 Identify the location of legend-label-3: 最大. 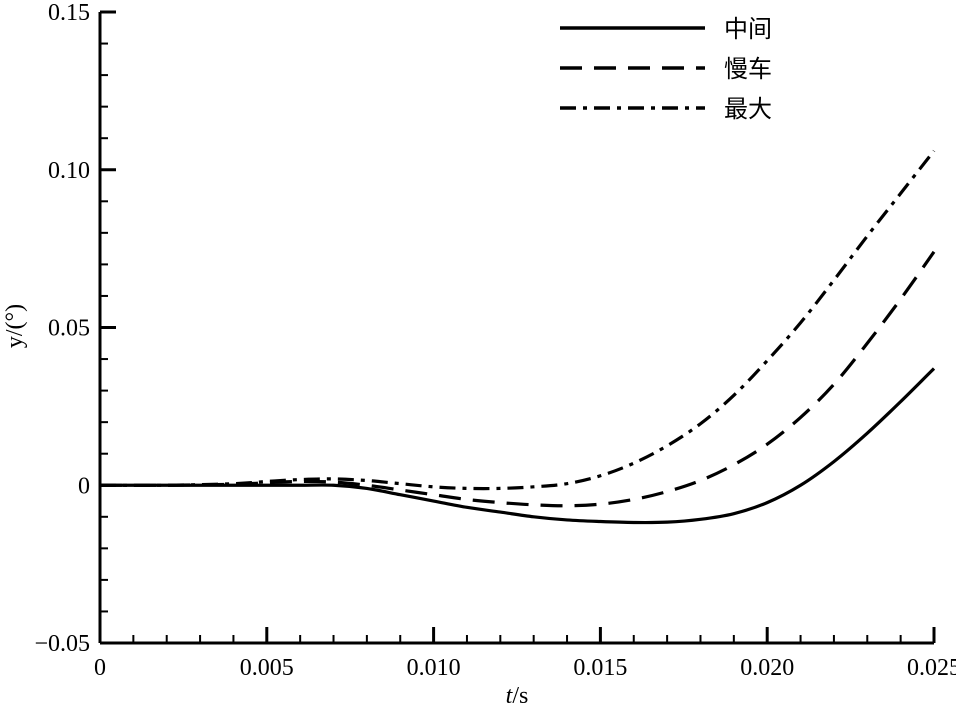
(748, 109).